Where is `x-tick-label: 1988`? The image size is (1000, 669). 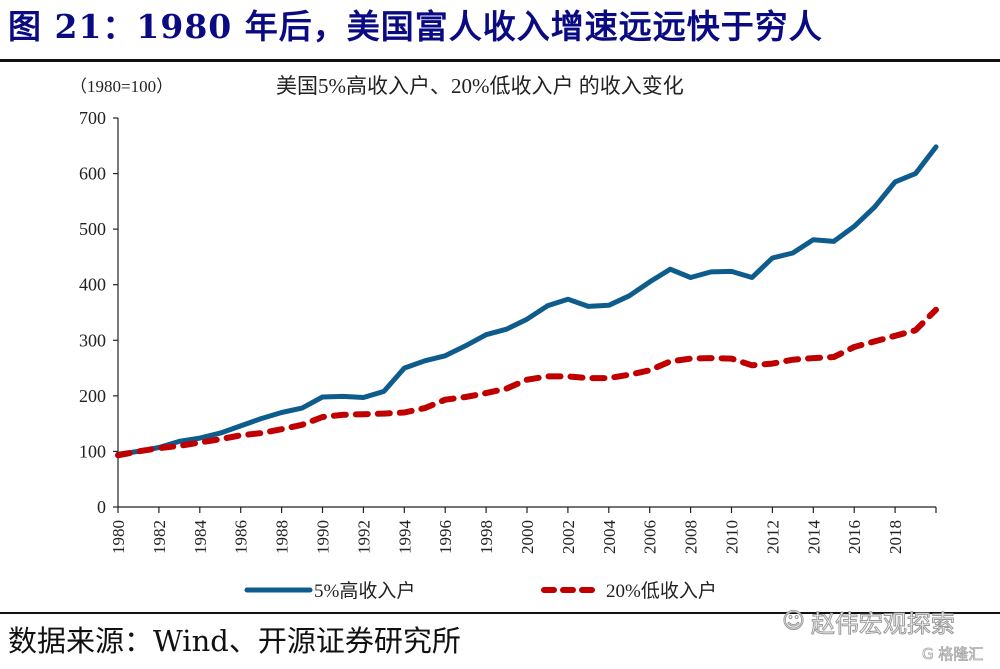 x-tick-label: 1988 is located at coordinates (282, 537).